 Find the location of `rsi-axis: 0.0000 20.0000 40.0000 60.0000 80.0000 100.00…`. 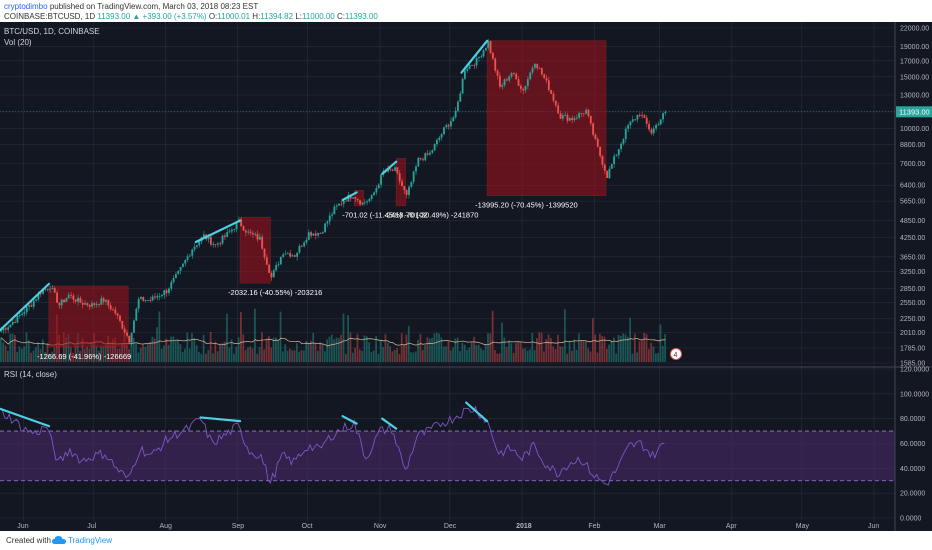

rsi-axis: 0.0000 20.0000 40.0000 60.0000 80.0000 100.00… is located at coordinates (914, 445).